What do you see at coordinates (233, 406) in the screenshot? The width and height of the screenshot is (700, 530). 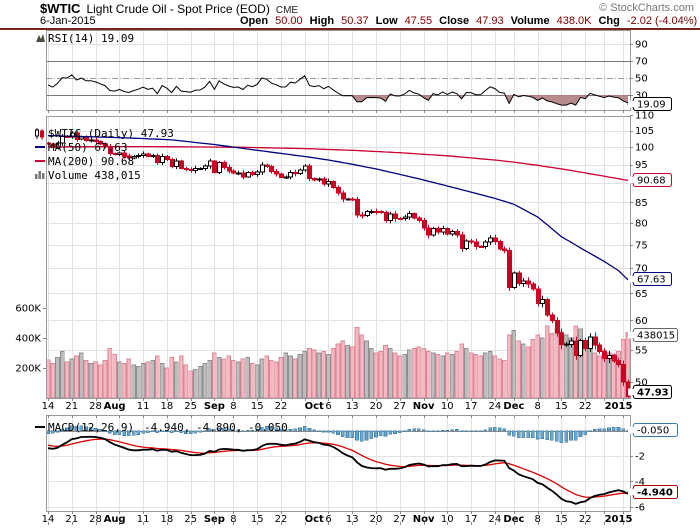 I see `x-axis-label: 8` at bounding box center [233, 406].